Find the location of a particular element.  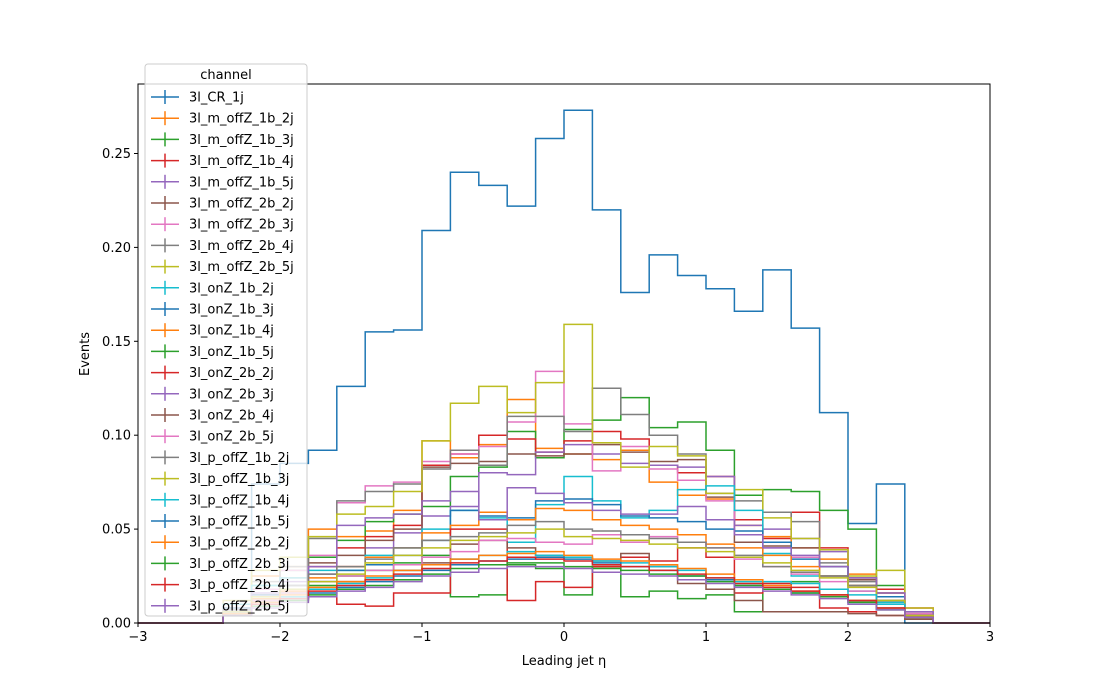

legend-label: 3l_p_offZ_2b_3j is located at coordinates (239, 564).